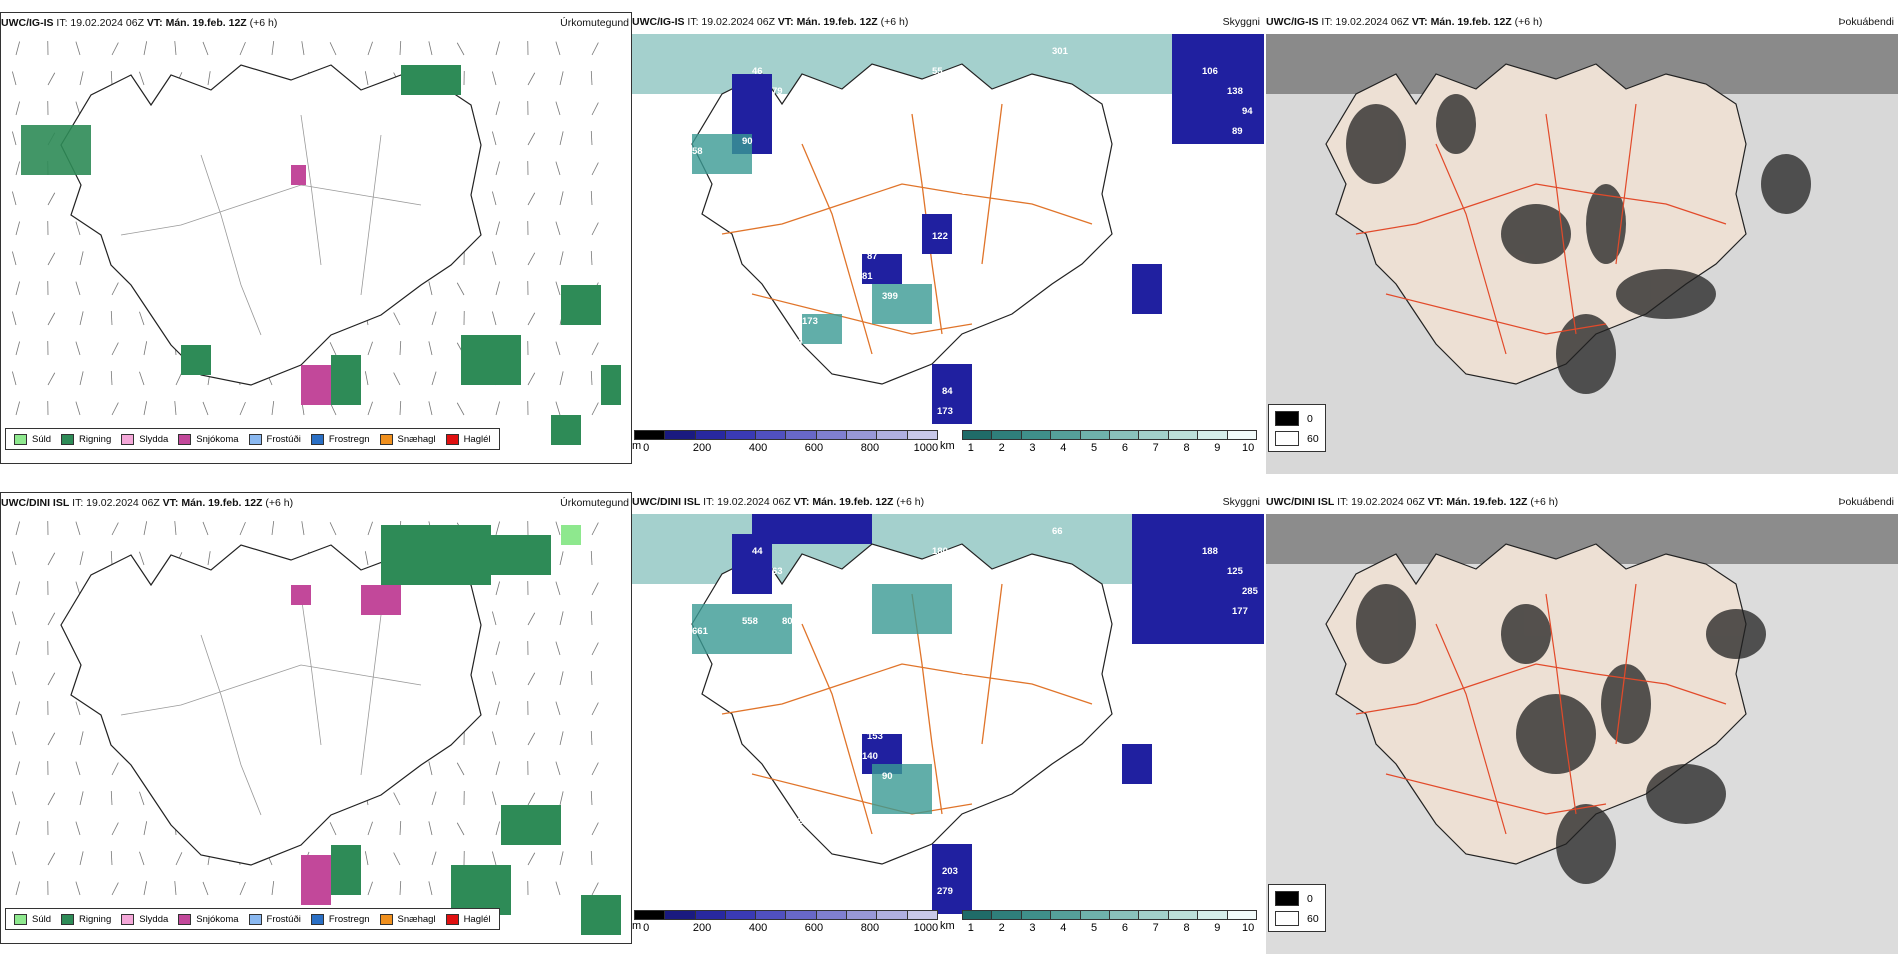 The image size is (1900, 954). I want to click on visibility-value-label: 177, so click(1240, 611).